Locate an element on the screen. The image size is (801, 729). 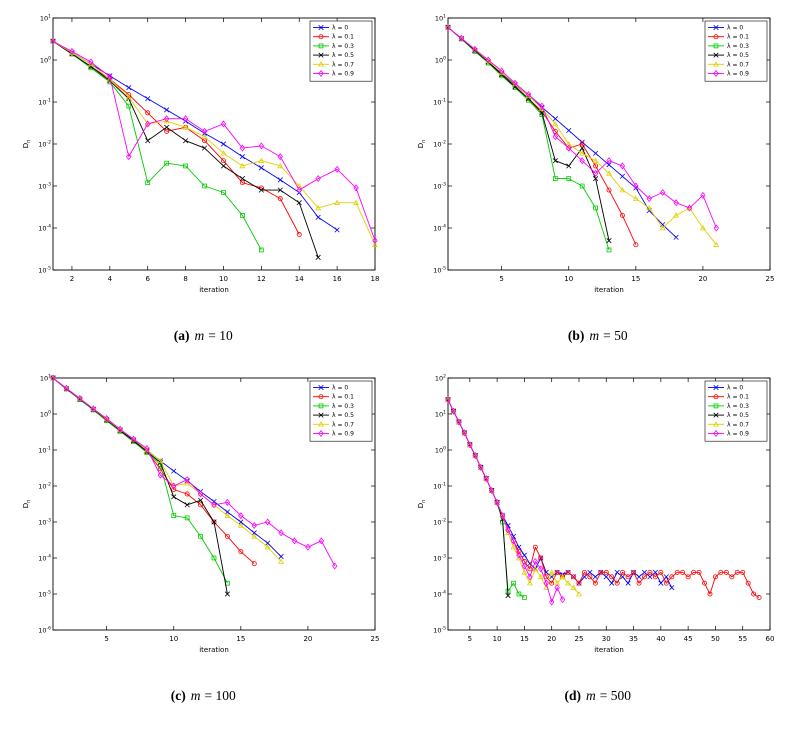
svg-text: 40 is located at coordinates (660, 639).